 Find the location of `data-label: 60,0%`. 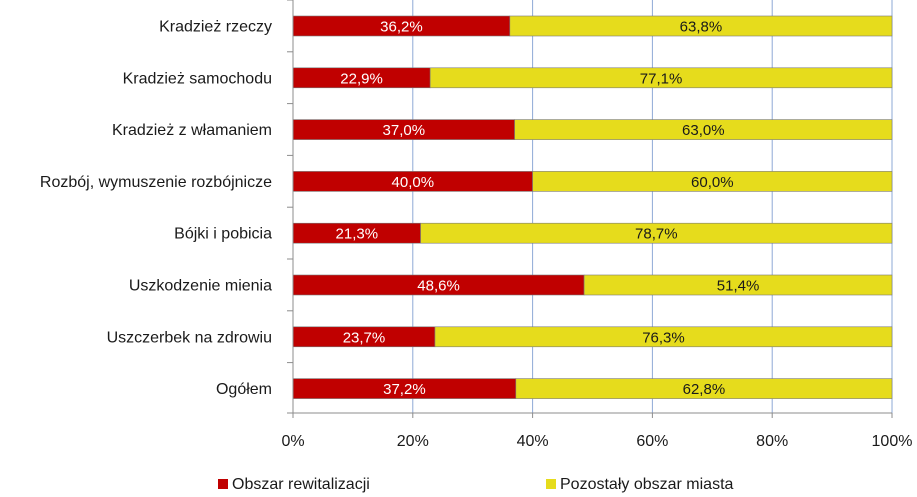

data-label: 60,0% is located at coordinates (712, 182).